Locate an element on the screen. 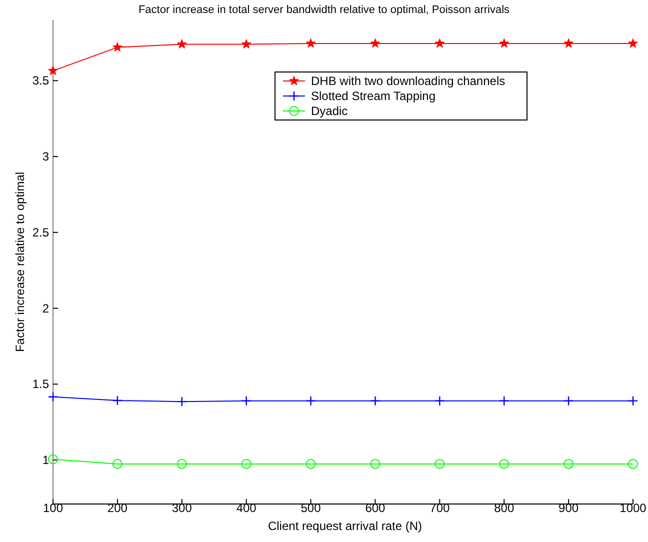 The image size is (648, 542). legend-label: DHB with two downloading channels is located at coordinates (408, 81).